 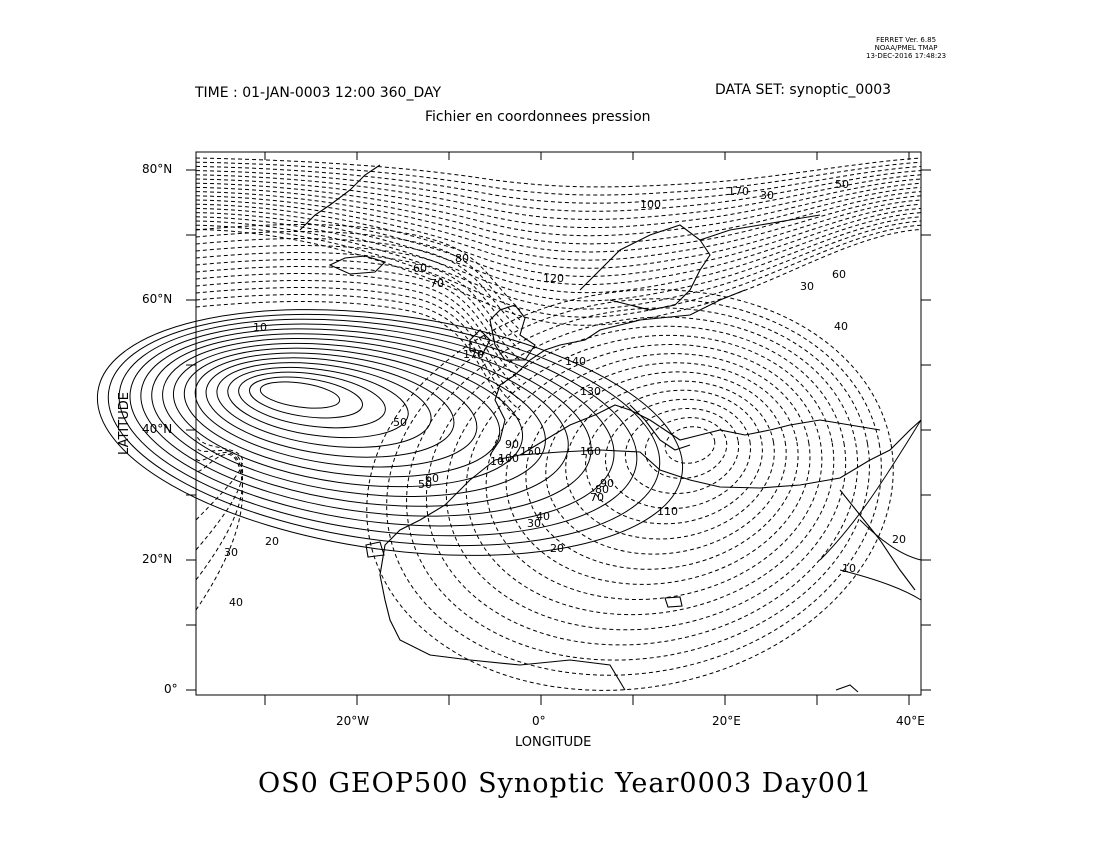 I want to click on contour-label: 140, so click(x=575, y=361).